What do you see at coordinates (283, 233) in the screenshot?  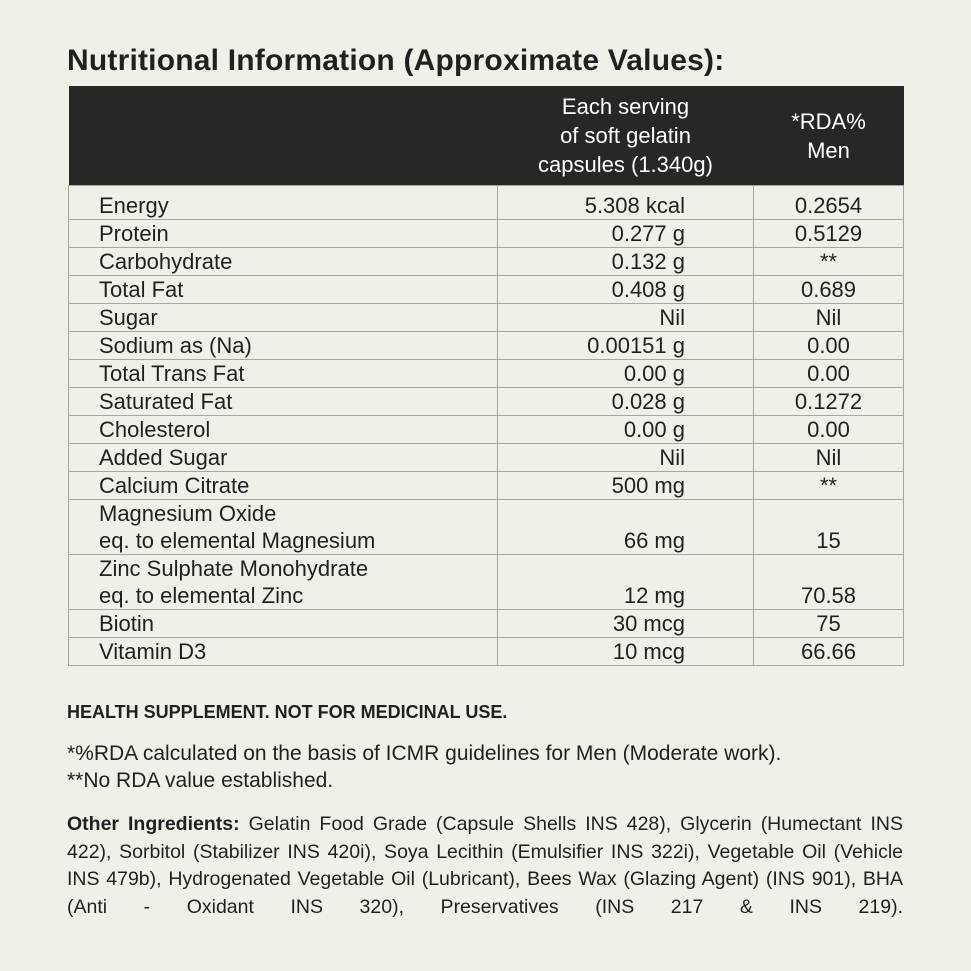 I see `nutrient-name: Protein` at bounding box center [283, 233].